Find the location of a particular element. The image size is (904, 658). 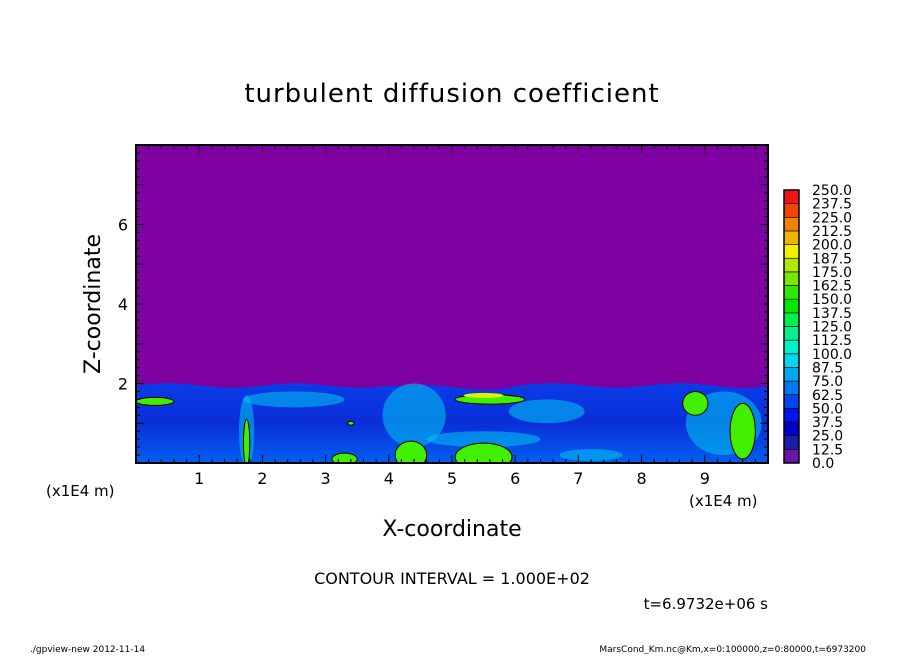

colorbar-label: 225.0 is located at coordinates (832, 218).